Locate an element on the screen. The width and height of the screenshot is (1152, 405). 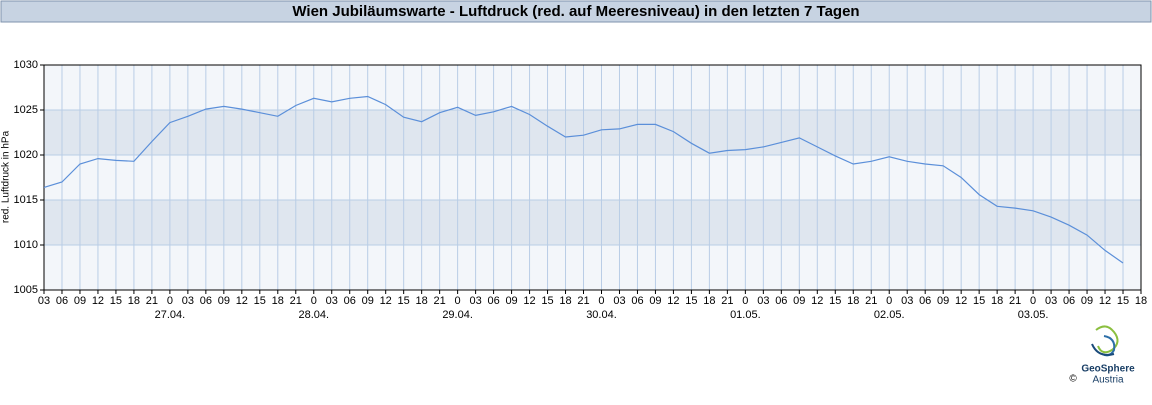
y-tick-label: 1025 is located at coordinates (26, 110).